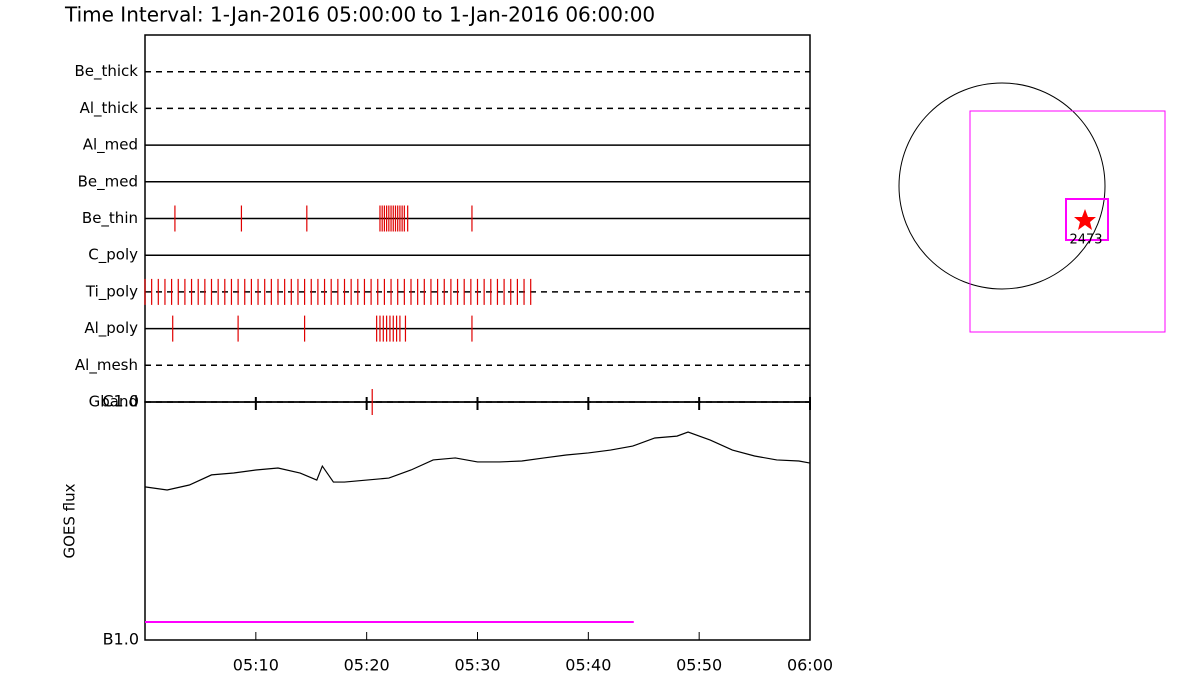 Image resolution: width=1200 pixels, height=700 pixels. What do you see at coordinates (113, 255) in the screenshot?
I see `row-label: C_poly` at bounding box center [113, 255].